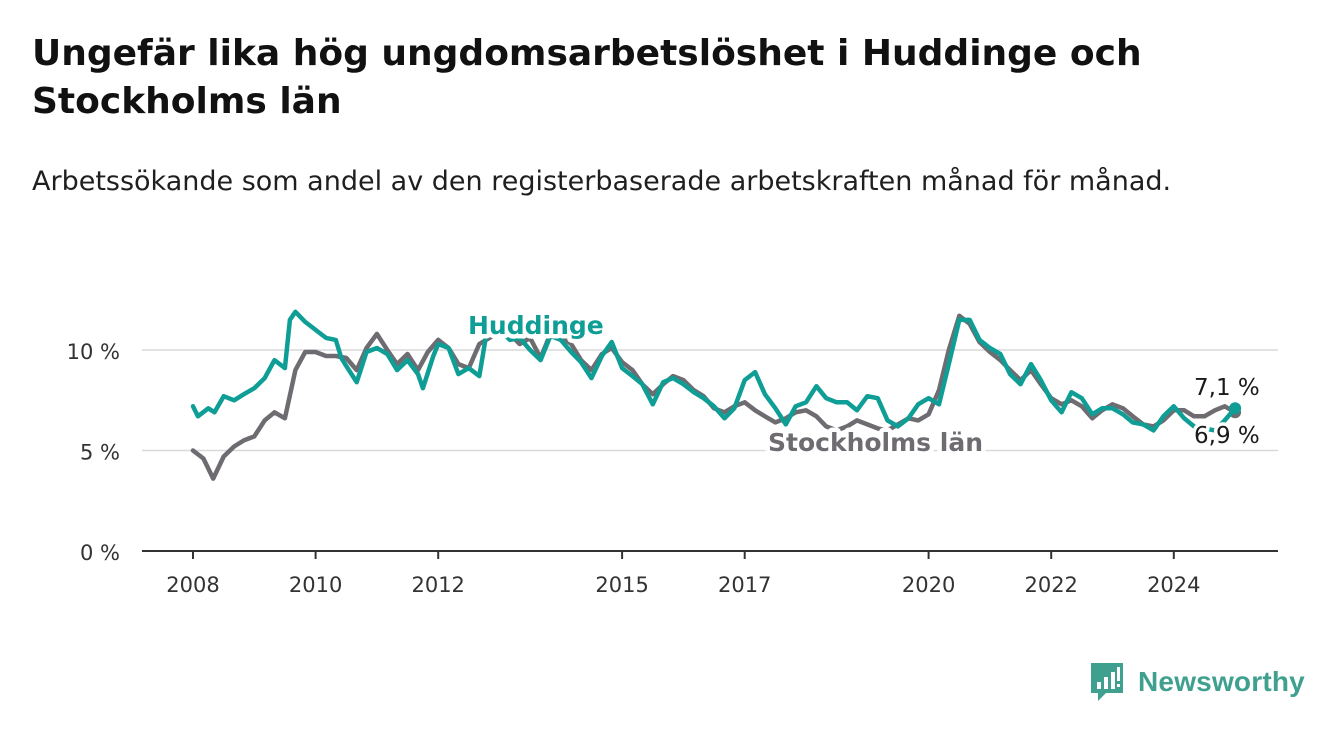  Describe the element at coordinates (744, 585) in the screenshot. I see `x-tick-label: 2017` at that location.